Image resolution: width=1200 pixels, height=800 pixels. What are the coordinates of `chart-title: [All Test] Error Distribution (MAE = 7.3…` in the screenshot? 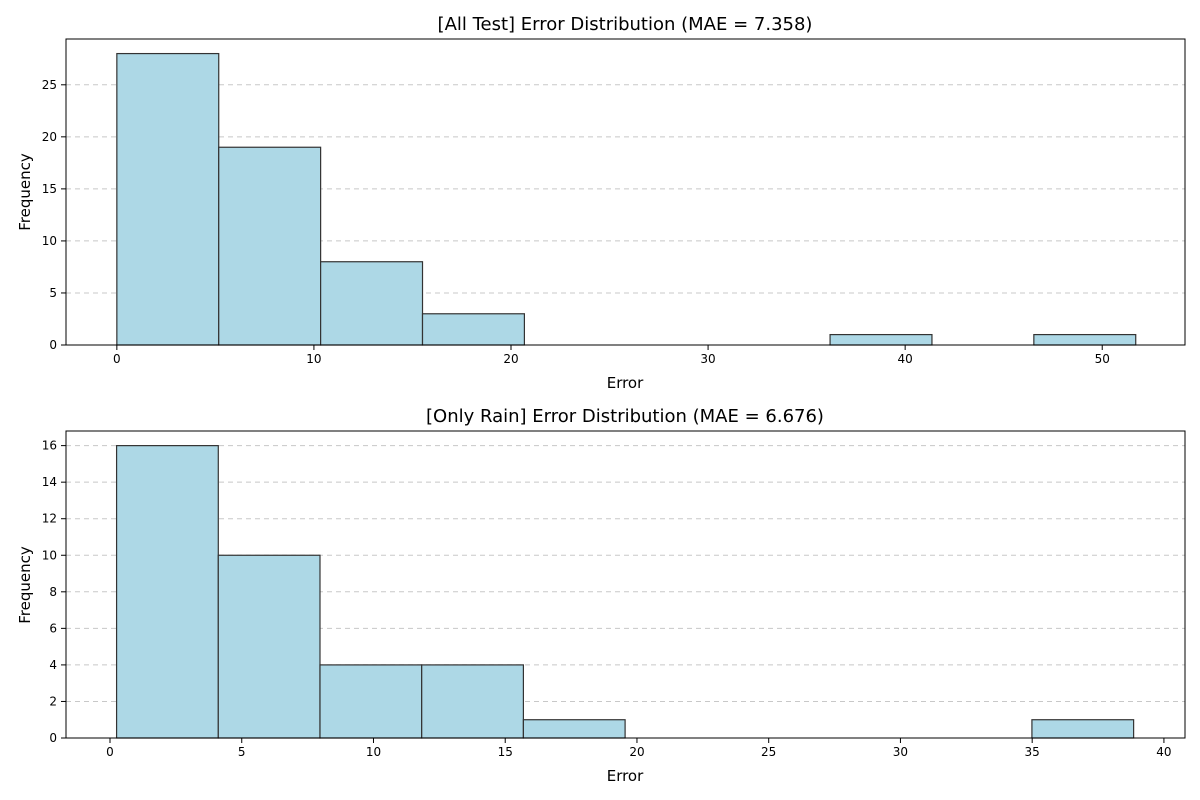 It's located at (625, 24).